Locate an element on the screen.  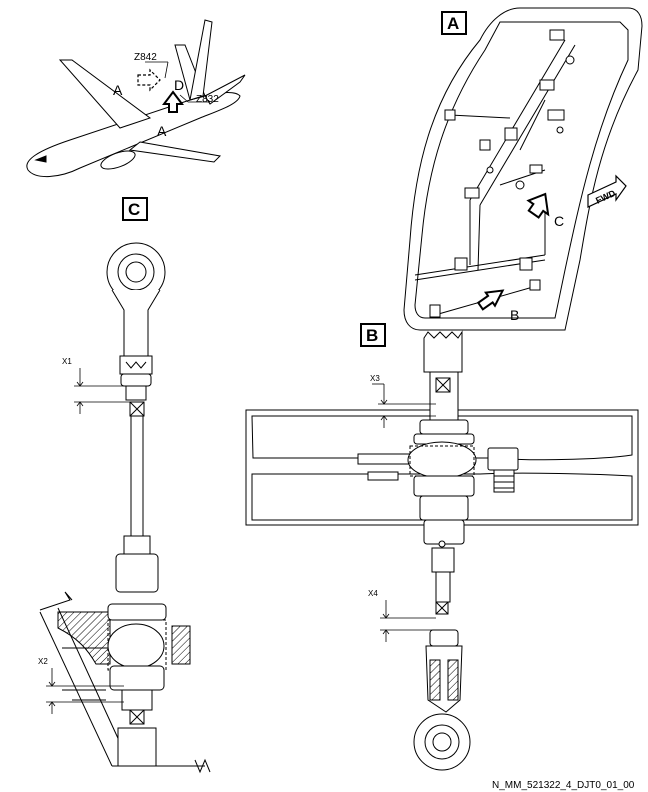
dimension-x3-label: X3 is located at coordinates (375, 378).